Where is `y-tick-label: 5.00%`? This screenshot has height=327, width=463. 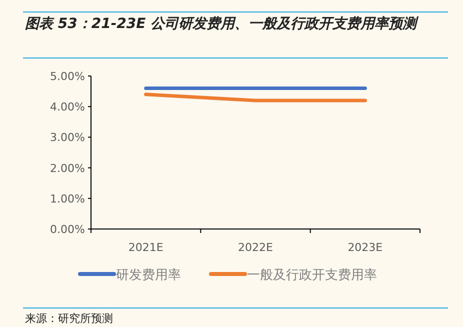 y-tick-label: 5.00% is located at coordinates (67, 76).